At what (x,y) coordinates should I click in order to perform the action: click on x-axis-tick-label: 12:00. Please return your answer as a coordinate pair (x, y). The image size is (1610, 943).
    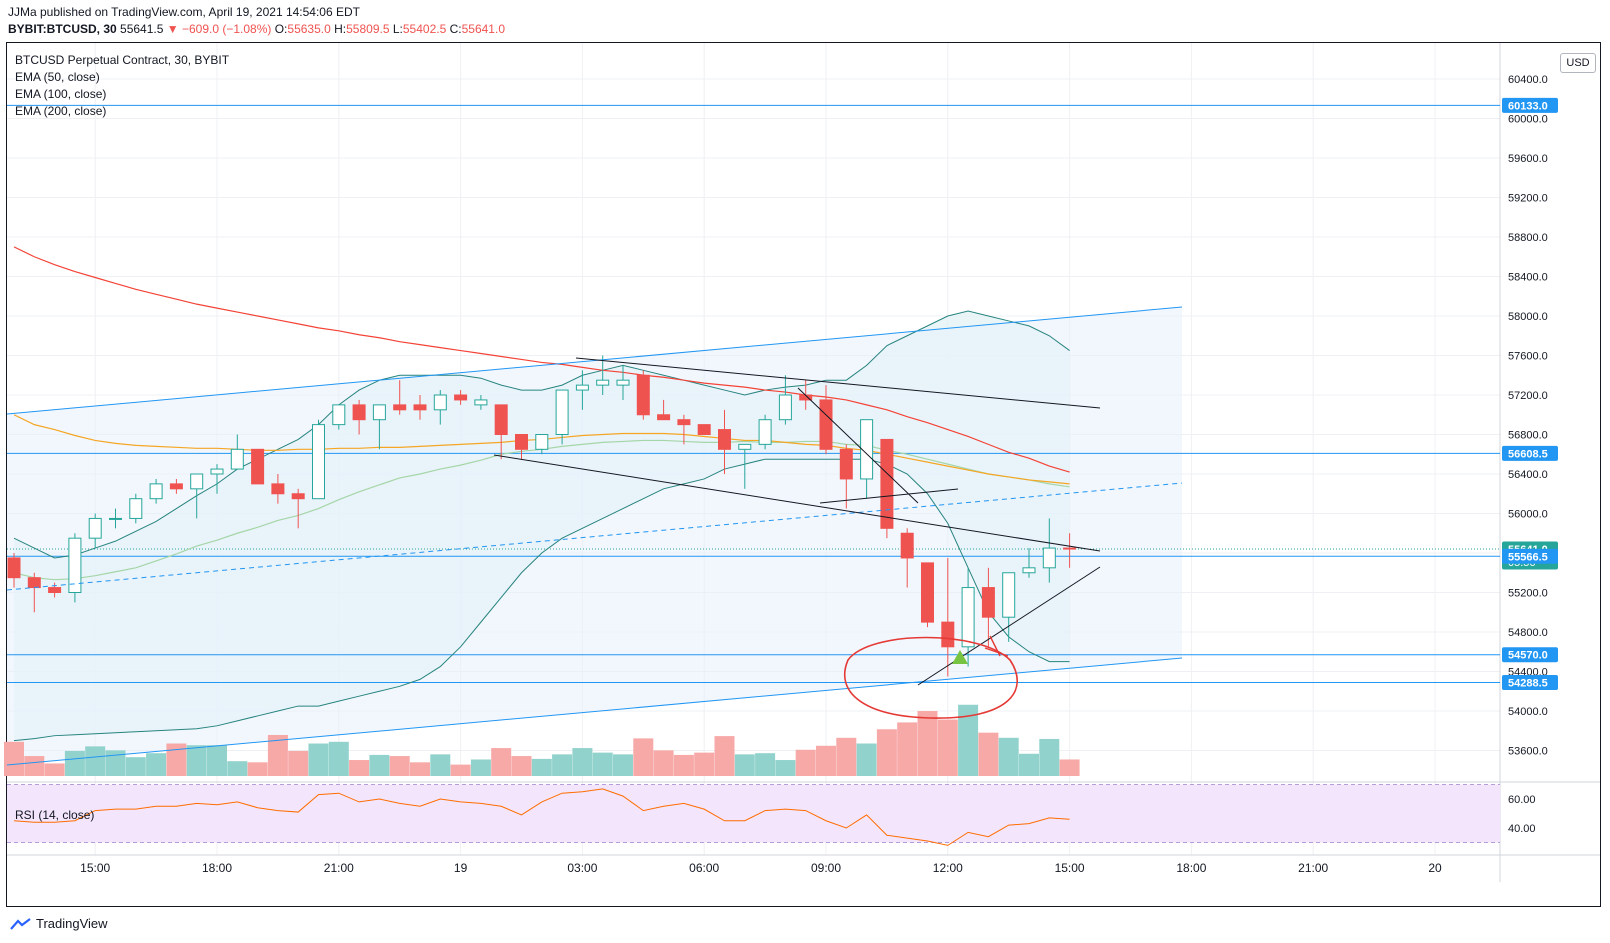
    Looking at the image, I should click on (948, 868).